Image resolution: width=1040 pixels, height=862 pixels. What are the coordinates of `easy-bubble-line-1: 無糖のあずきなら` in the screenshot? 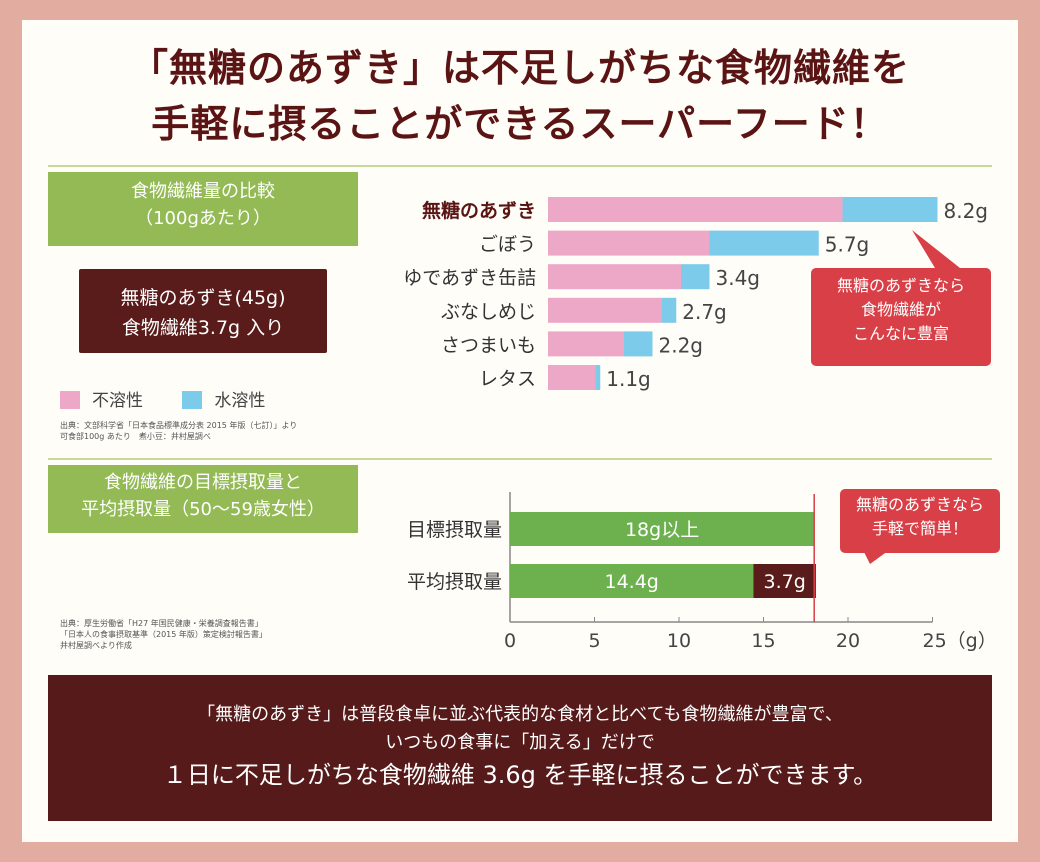 It's located at (919, 504).